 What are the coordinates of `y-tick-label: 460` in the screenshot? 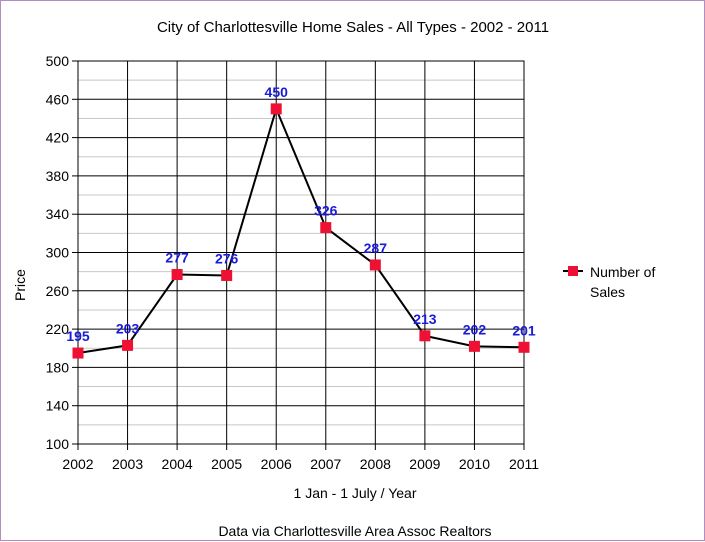 It's located at (58, 99).